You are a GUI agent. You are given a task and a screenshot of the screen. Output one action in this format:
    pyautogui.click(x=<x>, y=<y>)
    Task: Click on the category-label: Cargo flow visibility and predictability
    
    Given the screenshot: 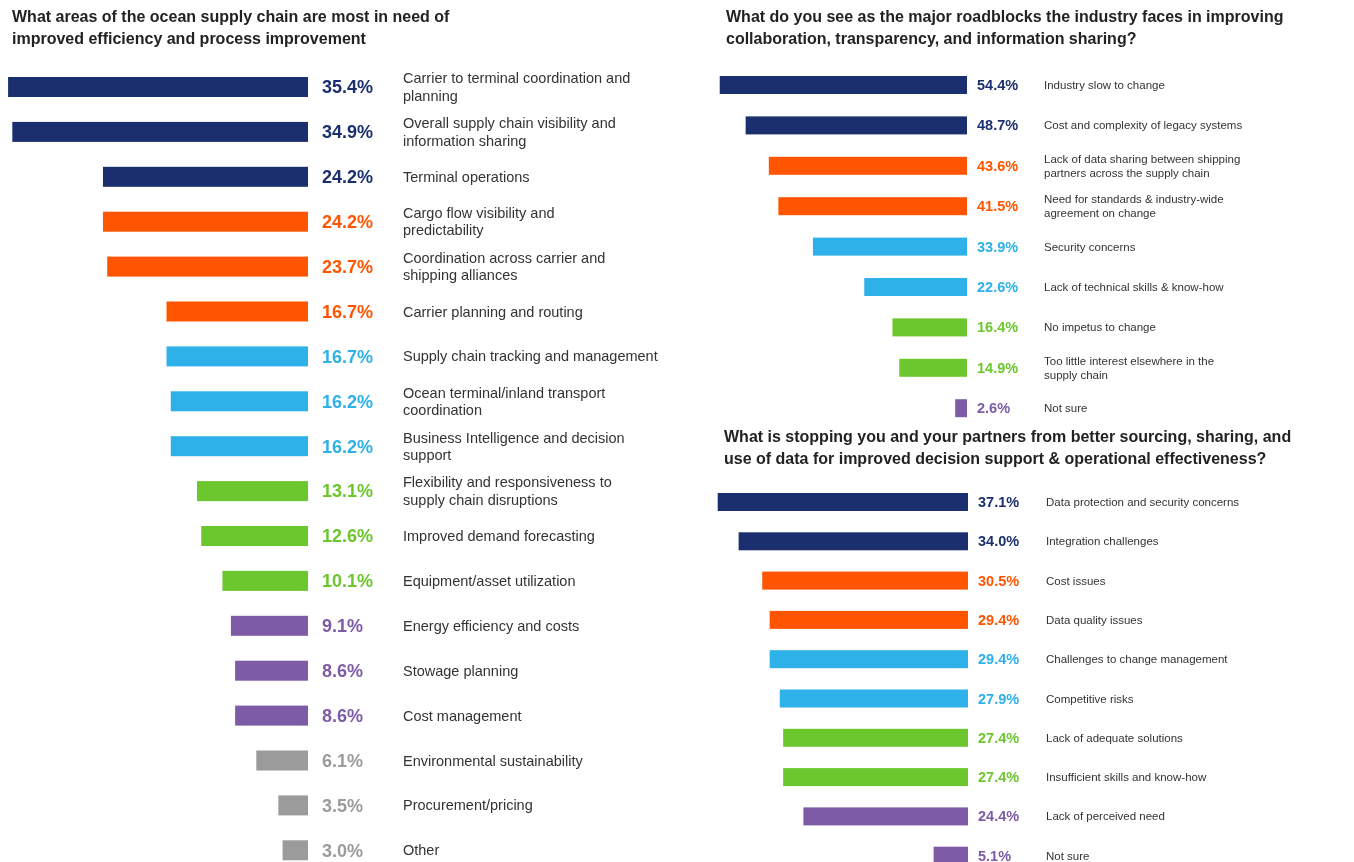 What is the action you would take?
    pyautogui.click(x=479, y=222)
    